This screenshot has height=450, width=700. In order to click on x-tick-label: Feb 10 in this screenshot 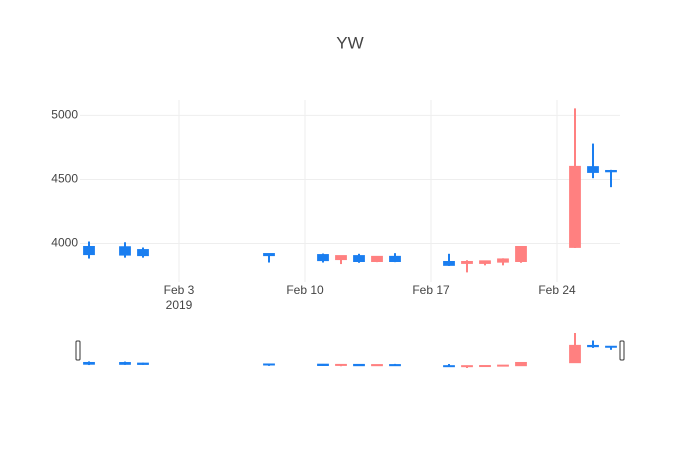, I will do `click(305, 290)`.